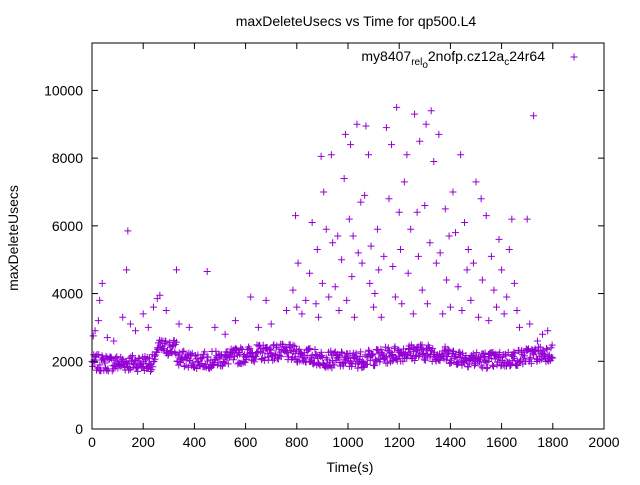  I want to click on x-tick-label: 2000, so click(603, 442).